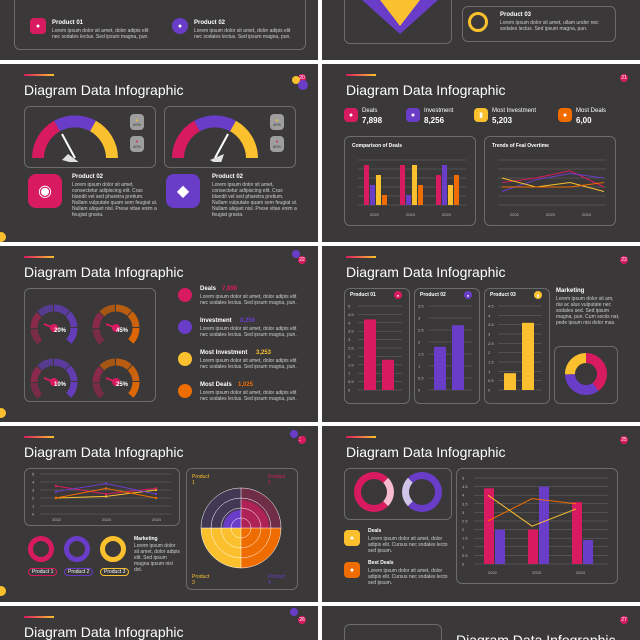 The image size is (640, 640). Describe the element at coordinates (201, 477) in the screenshot. I see `polar-label-text: Product` at that location.